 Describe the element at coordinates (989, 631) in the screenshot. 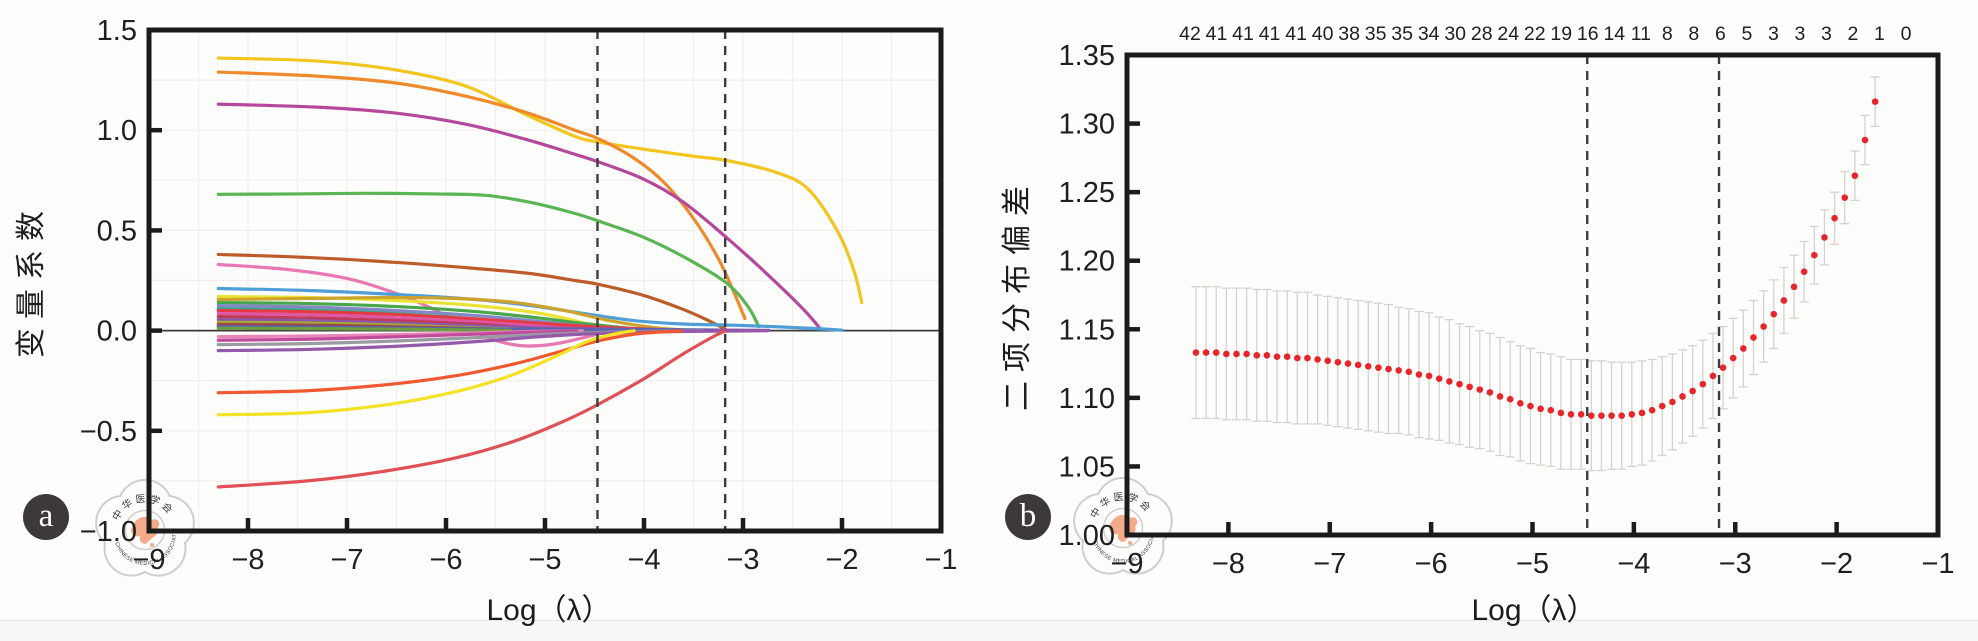

I see `page-margin-strip` at that location.